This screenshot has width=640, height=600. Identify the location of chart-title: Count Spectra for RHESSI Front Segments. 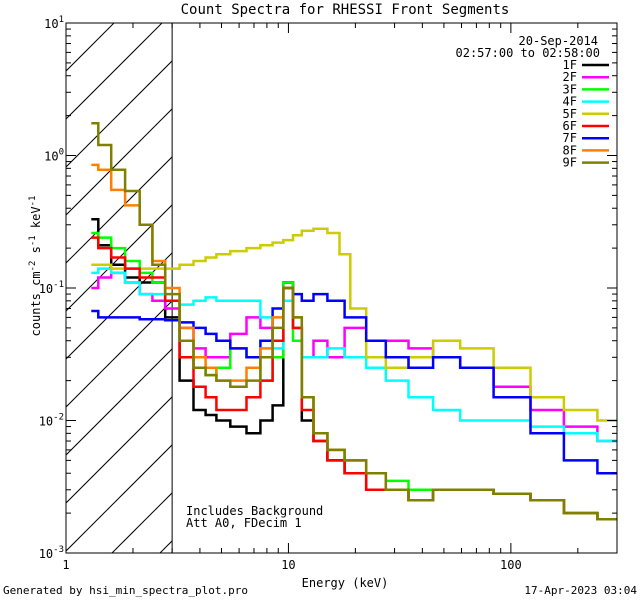
(345, 10).